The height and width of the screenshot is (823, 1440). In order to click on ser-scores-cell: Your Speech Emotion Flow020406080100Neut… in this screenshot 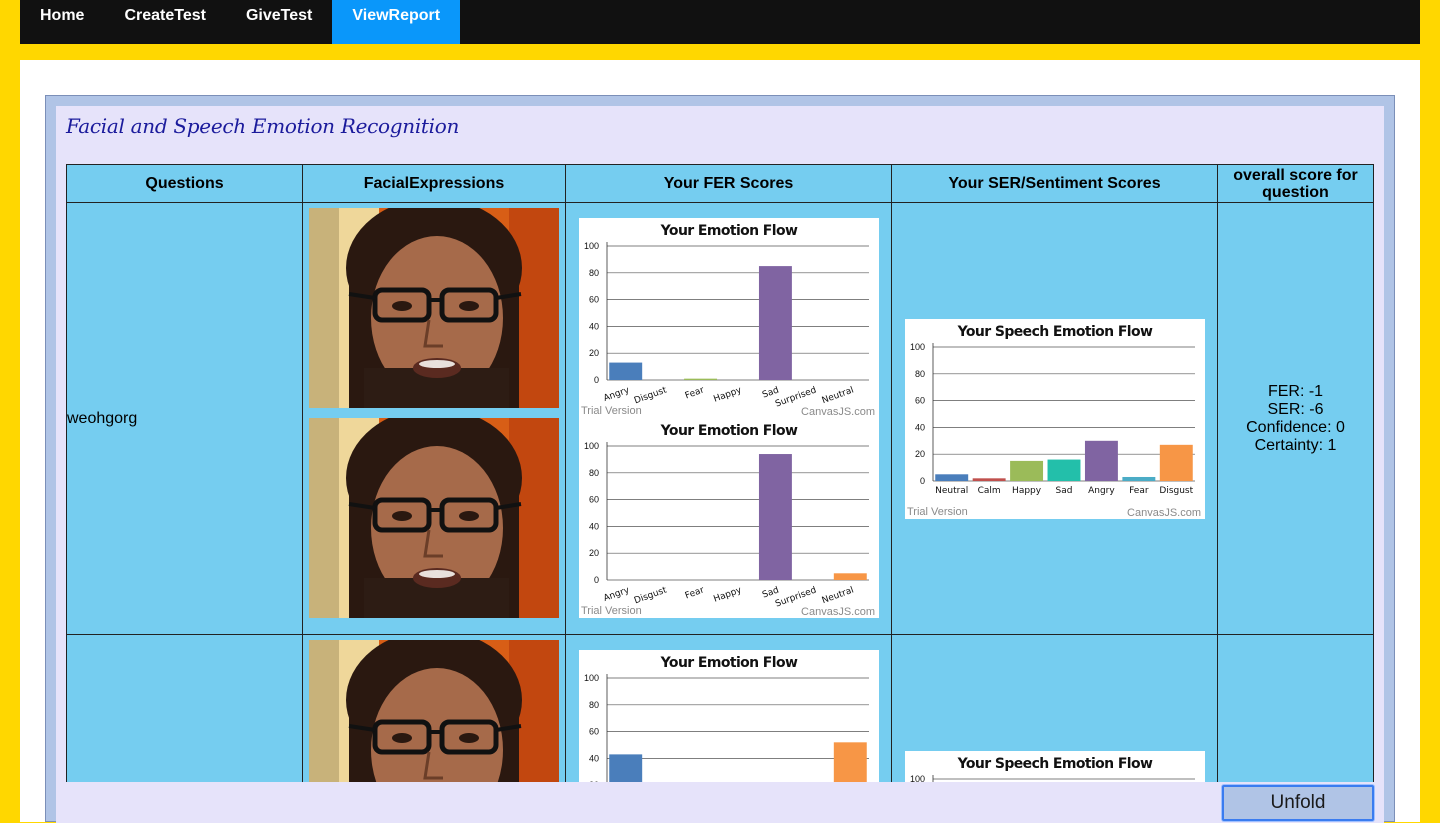, I will do `click(1054, 708)`.